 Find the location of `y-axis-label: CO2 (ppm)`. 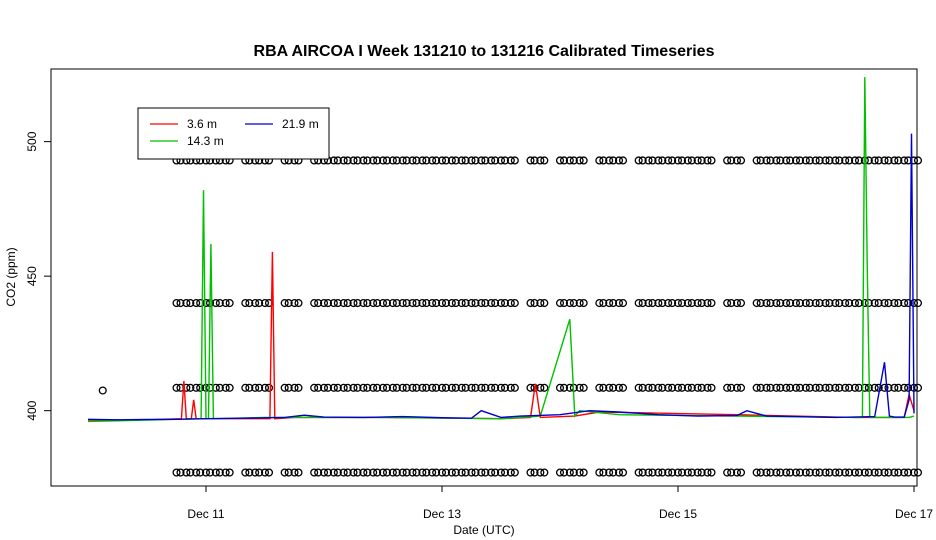

y-axis-label: CO2 (ppm) is located at coordinates (11, 276).